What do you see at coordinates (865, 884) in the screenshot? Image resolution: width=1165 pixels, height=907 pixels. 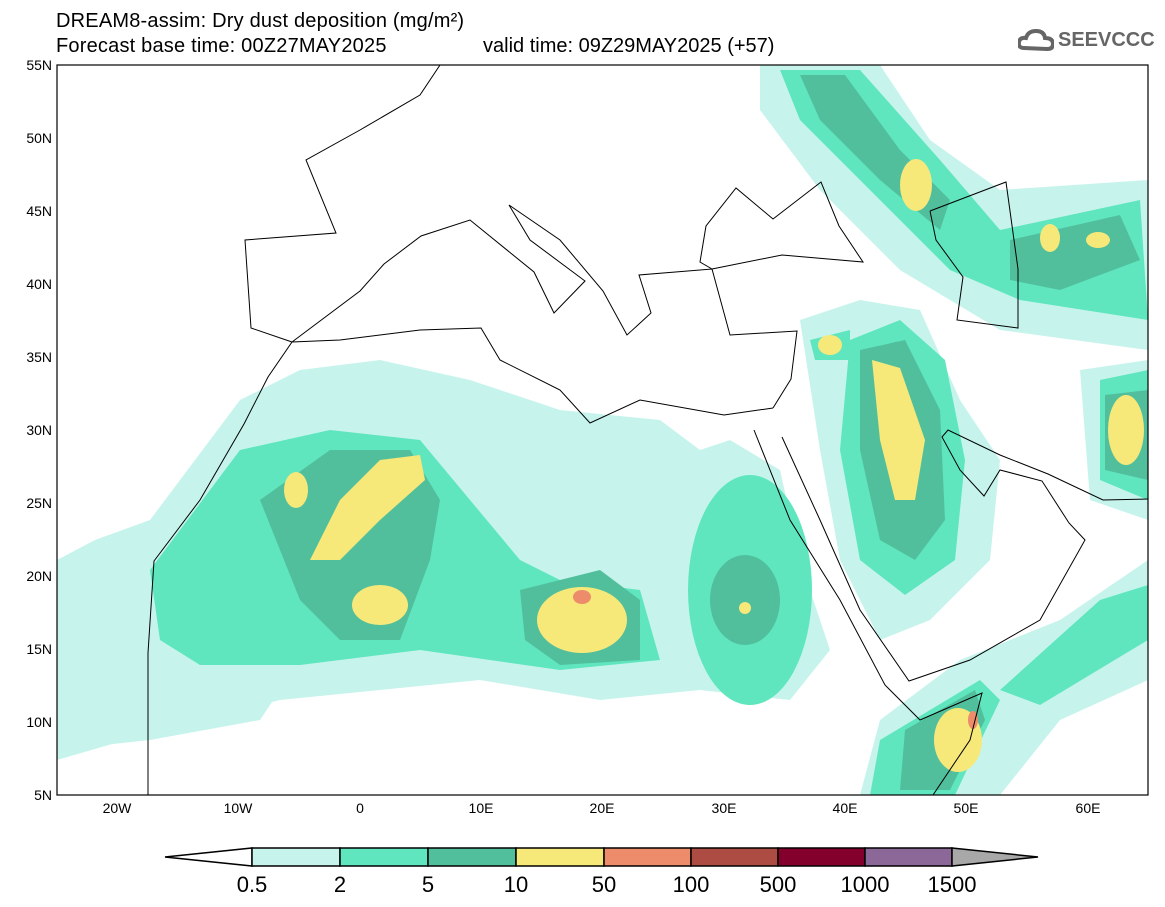 I see `colorbar-label: 1000` at bounding box center [865, 884].